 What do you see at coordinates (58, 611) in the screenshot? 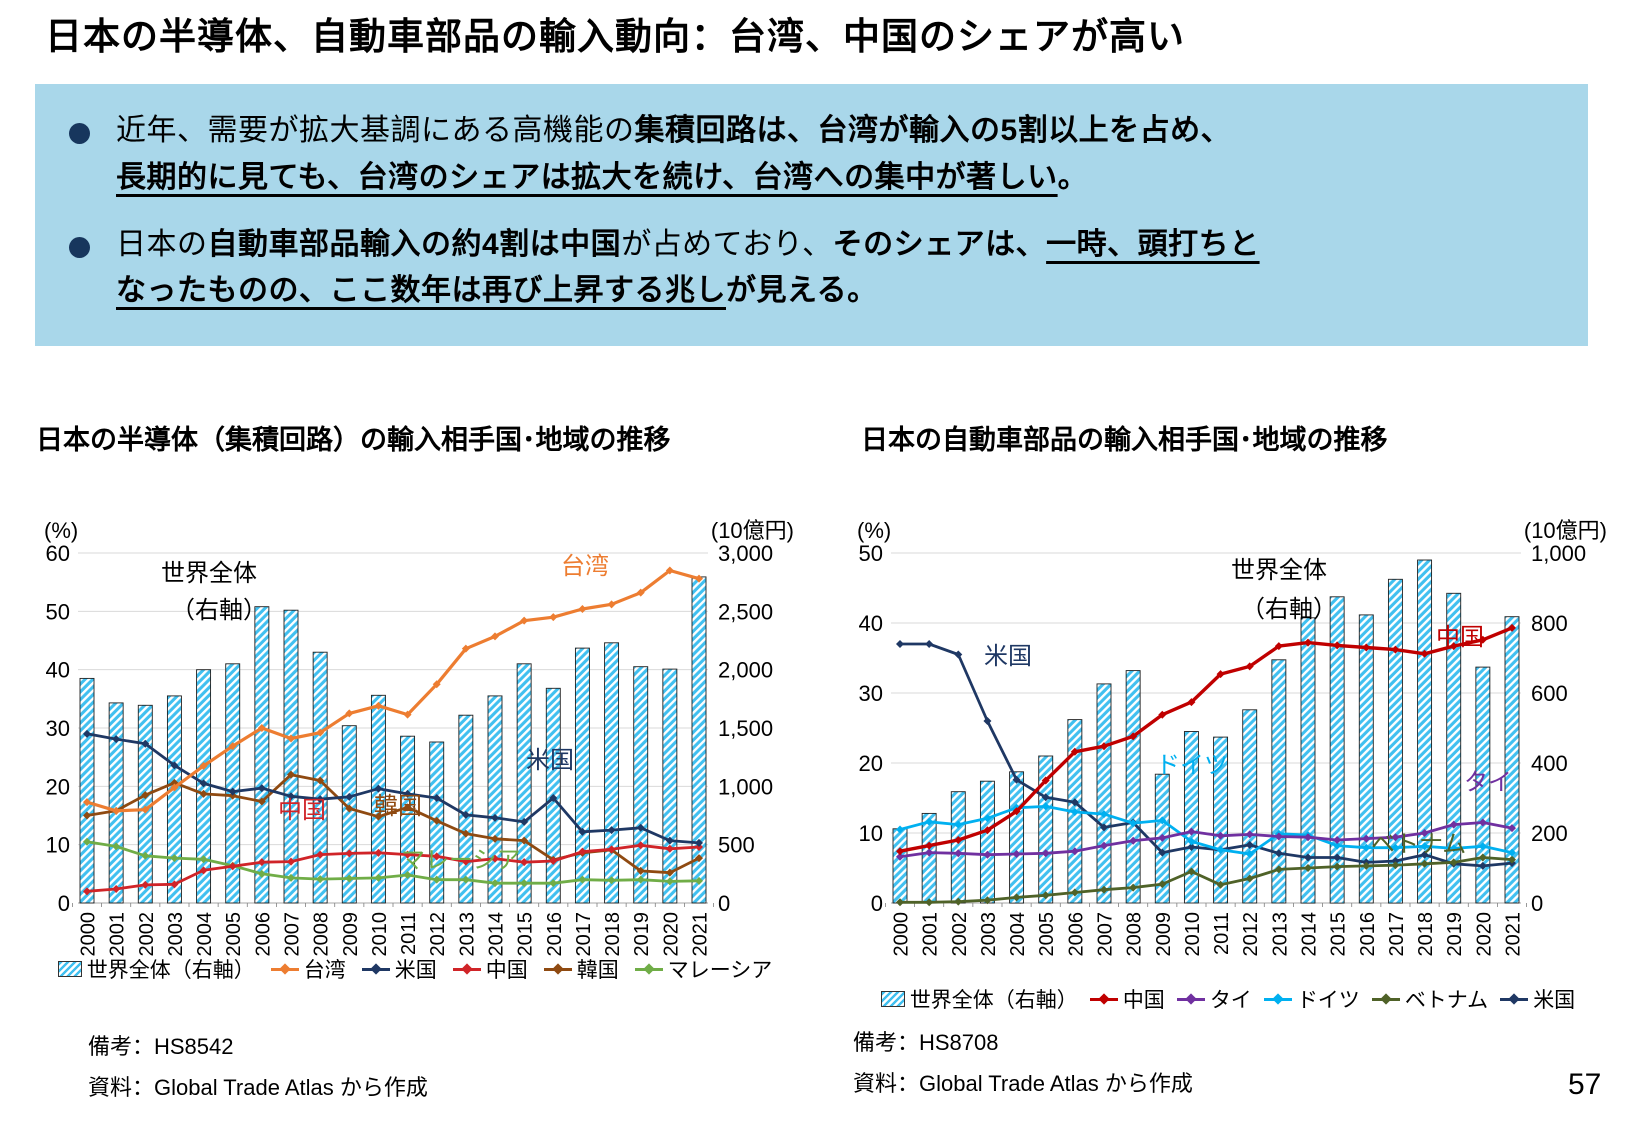
I see `svg-text: 50` at bounding box center [58, 611].